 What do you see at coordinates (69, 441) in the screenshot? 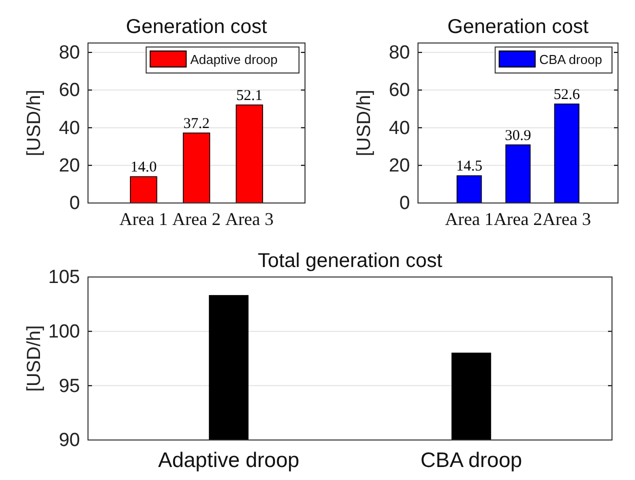
I see `y-tick-label: 90` at bounding box center [69, 441].